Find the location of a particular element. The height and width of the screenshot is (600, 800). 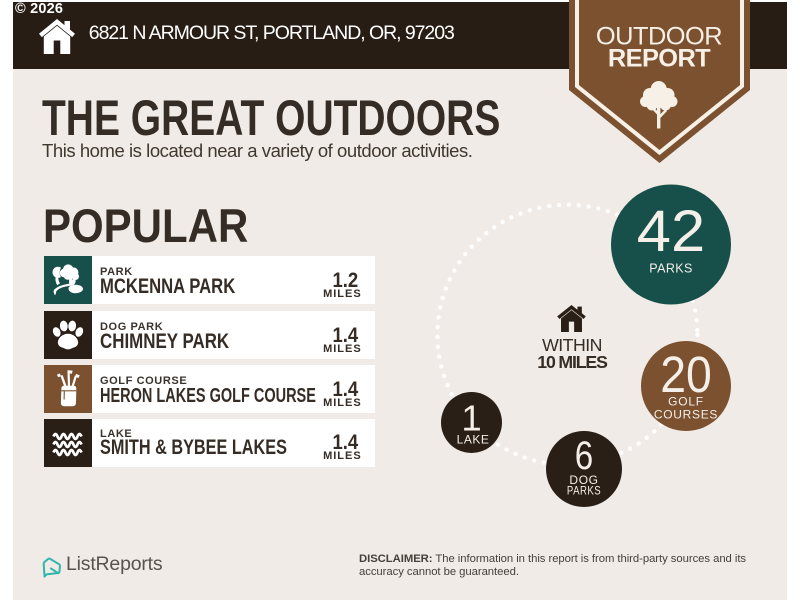

svg-text: 1 is located at coordinates (471, 418).